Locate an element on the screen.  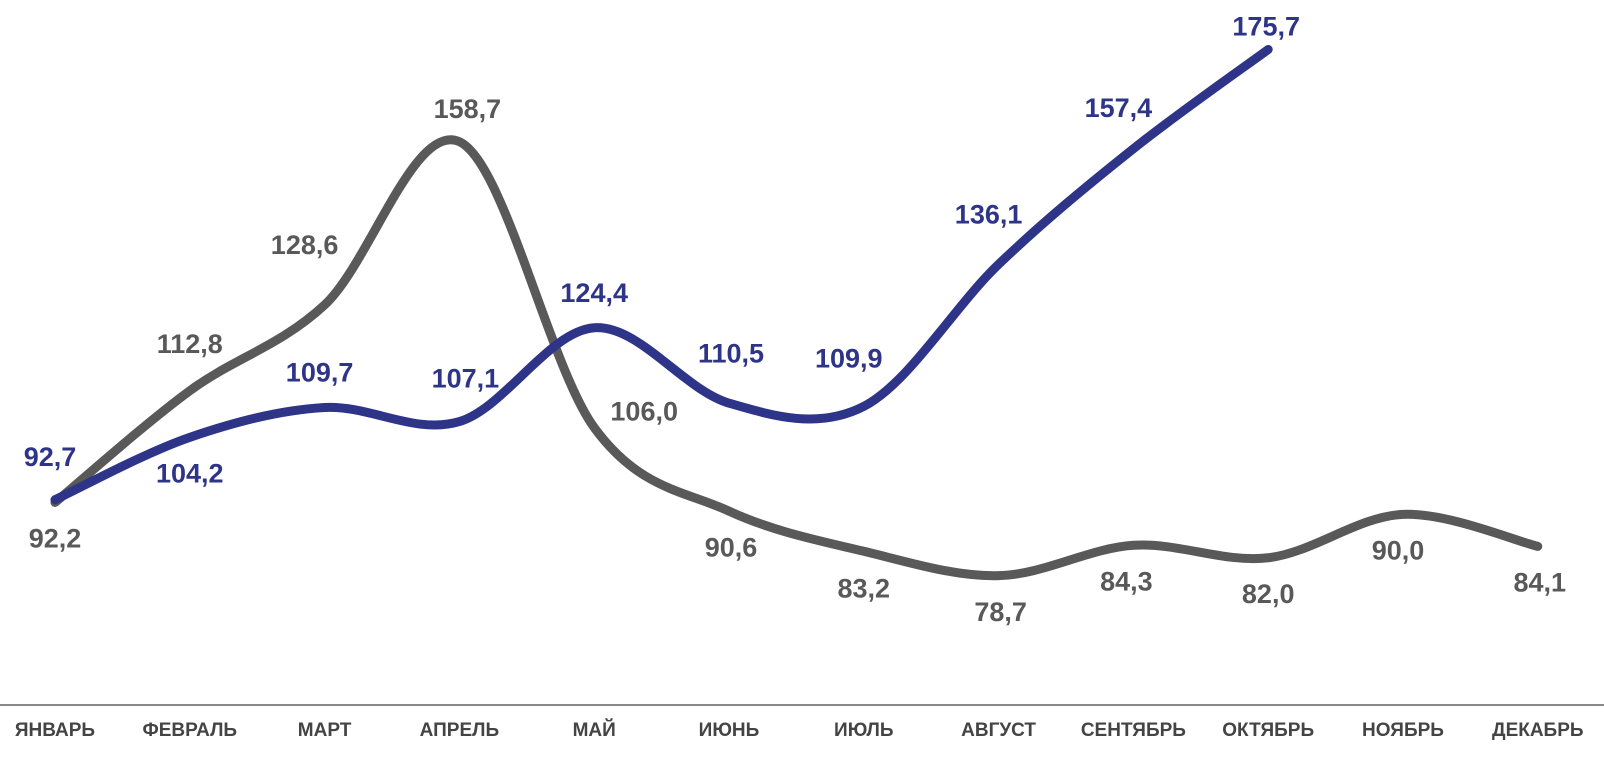
data-label: 83,2 is located at coordinates (864, 588).